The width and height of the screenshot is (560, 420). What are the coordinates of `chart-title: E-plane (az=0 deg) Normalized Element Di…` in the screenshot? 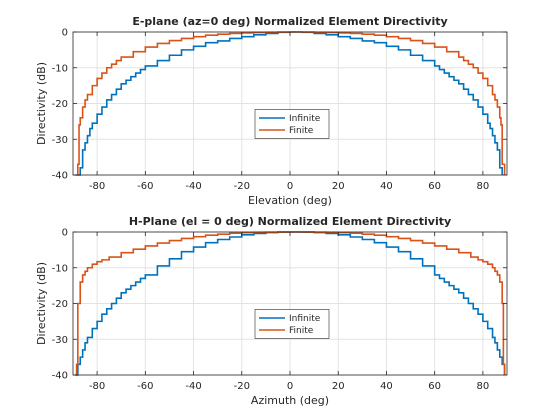 It's located at (289, 21).